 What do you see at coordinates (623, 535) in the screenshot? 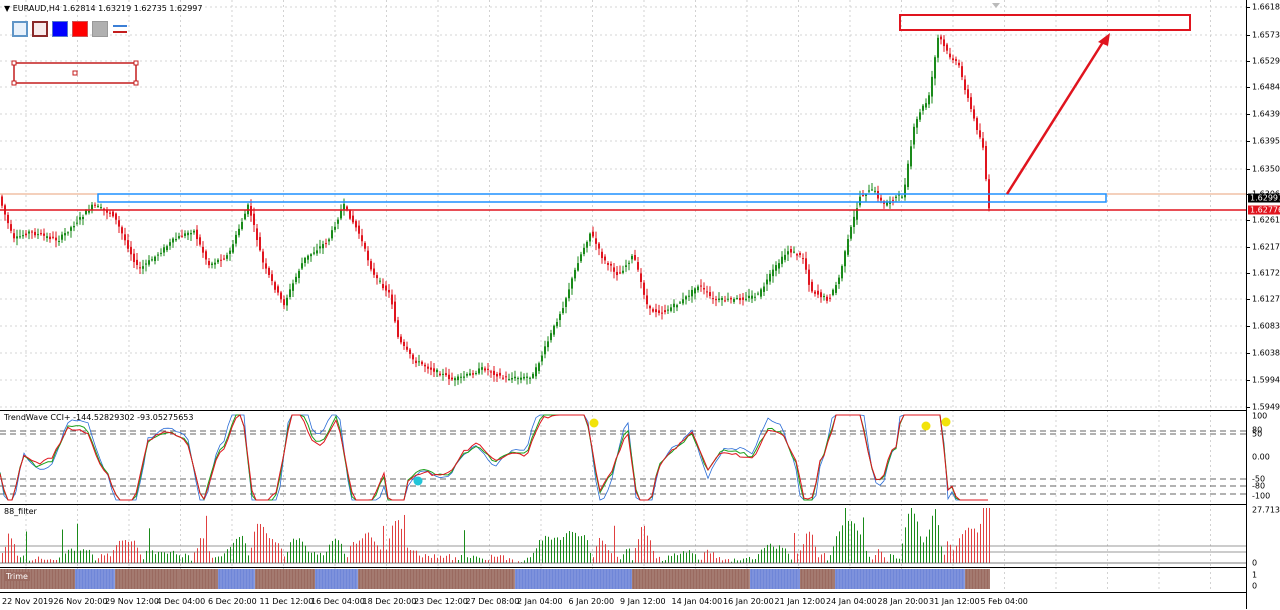
I see `filter-pane: 88_filter` at bounding box center [623, 535].